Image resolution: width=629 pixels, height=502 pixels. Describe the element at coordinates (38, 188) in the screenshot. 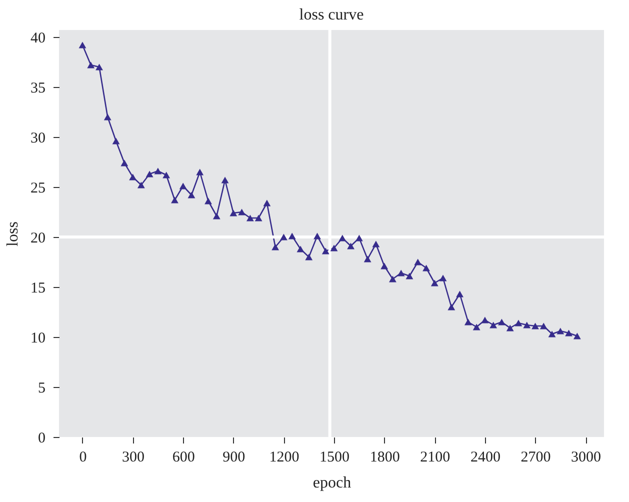

I see `y-tick-label: 25` at that location.